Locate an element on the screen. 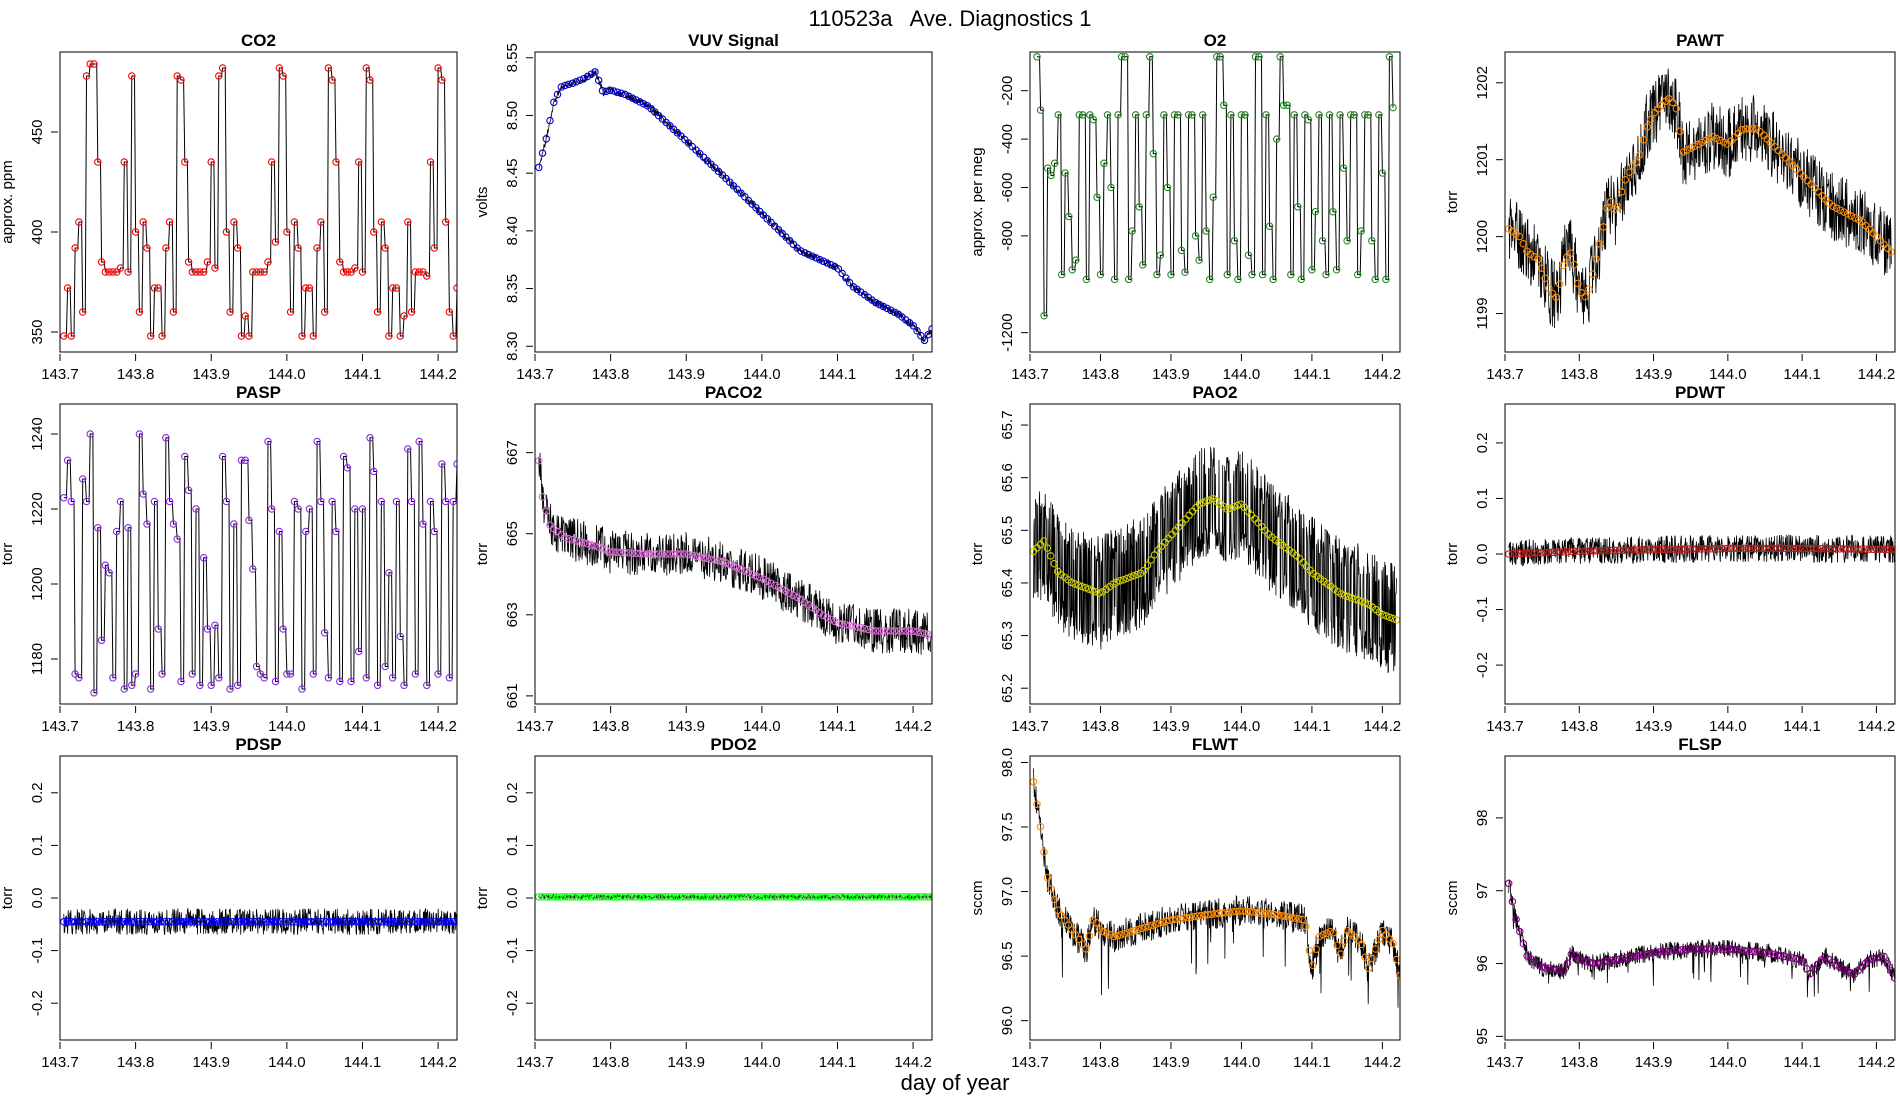  y-tick-label-pawt: 1201 is located at coordinates (1482, 159).